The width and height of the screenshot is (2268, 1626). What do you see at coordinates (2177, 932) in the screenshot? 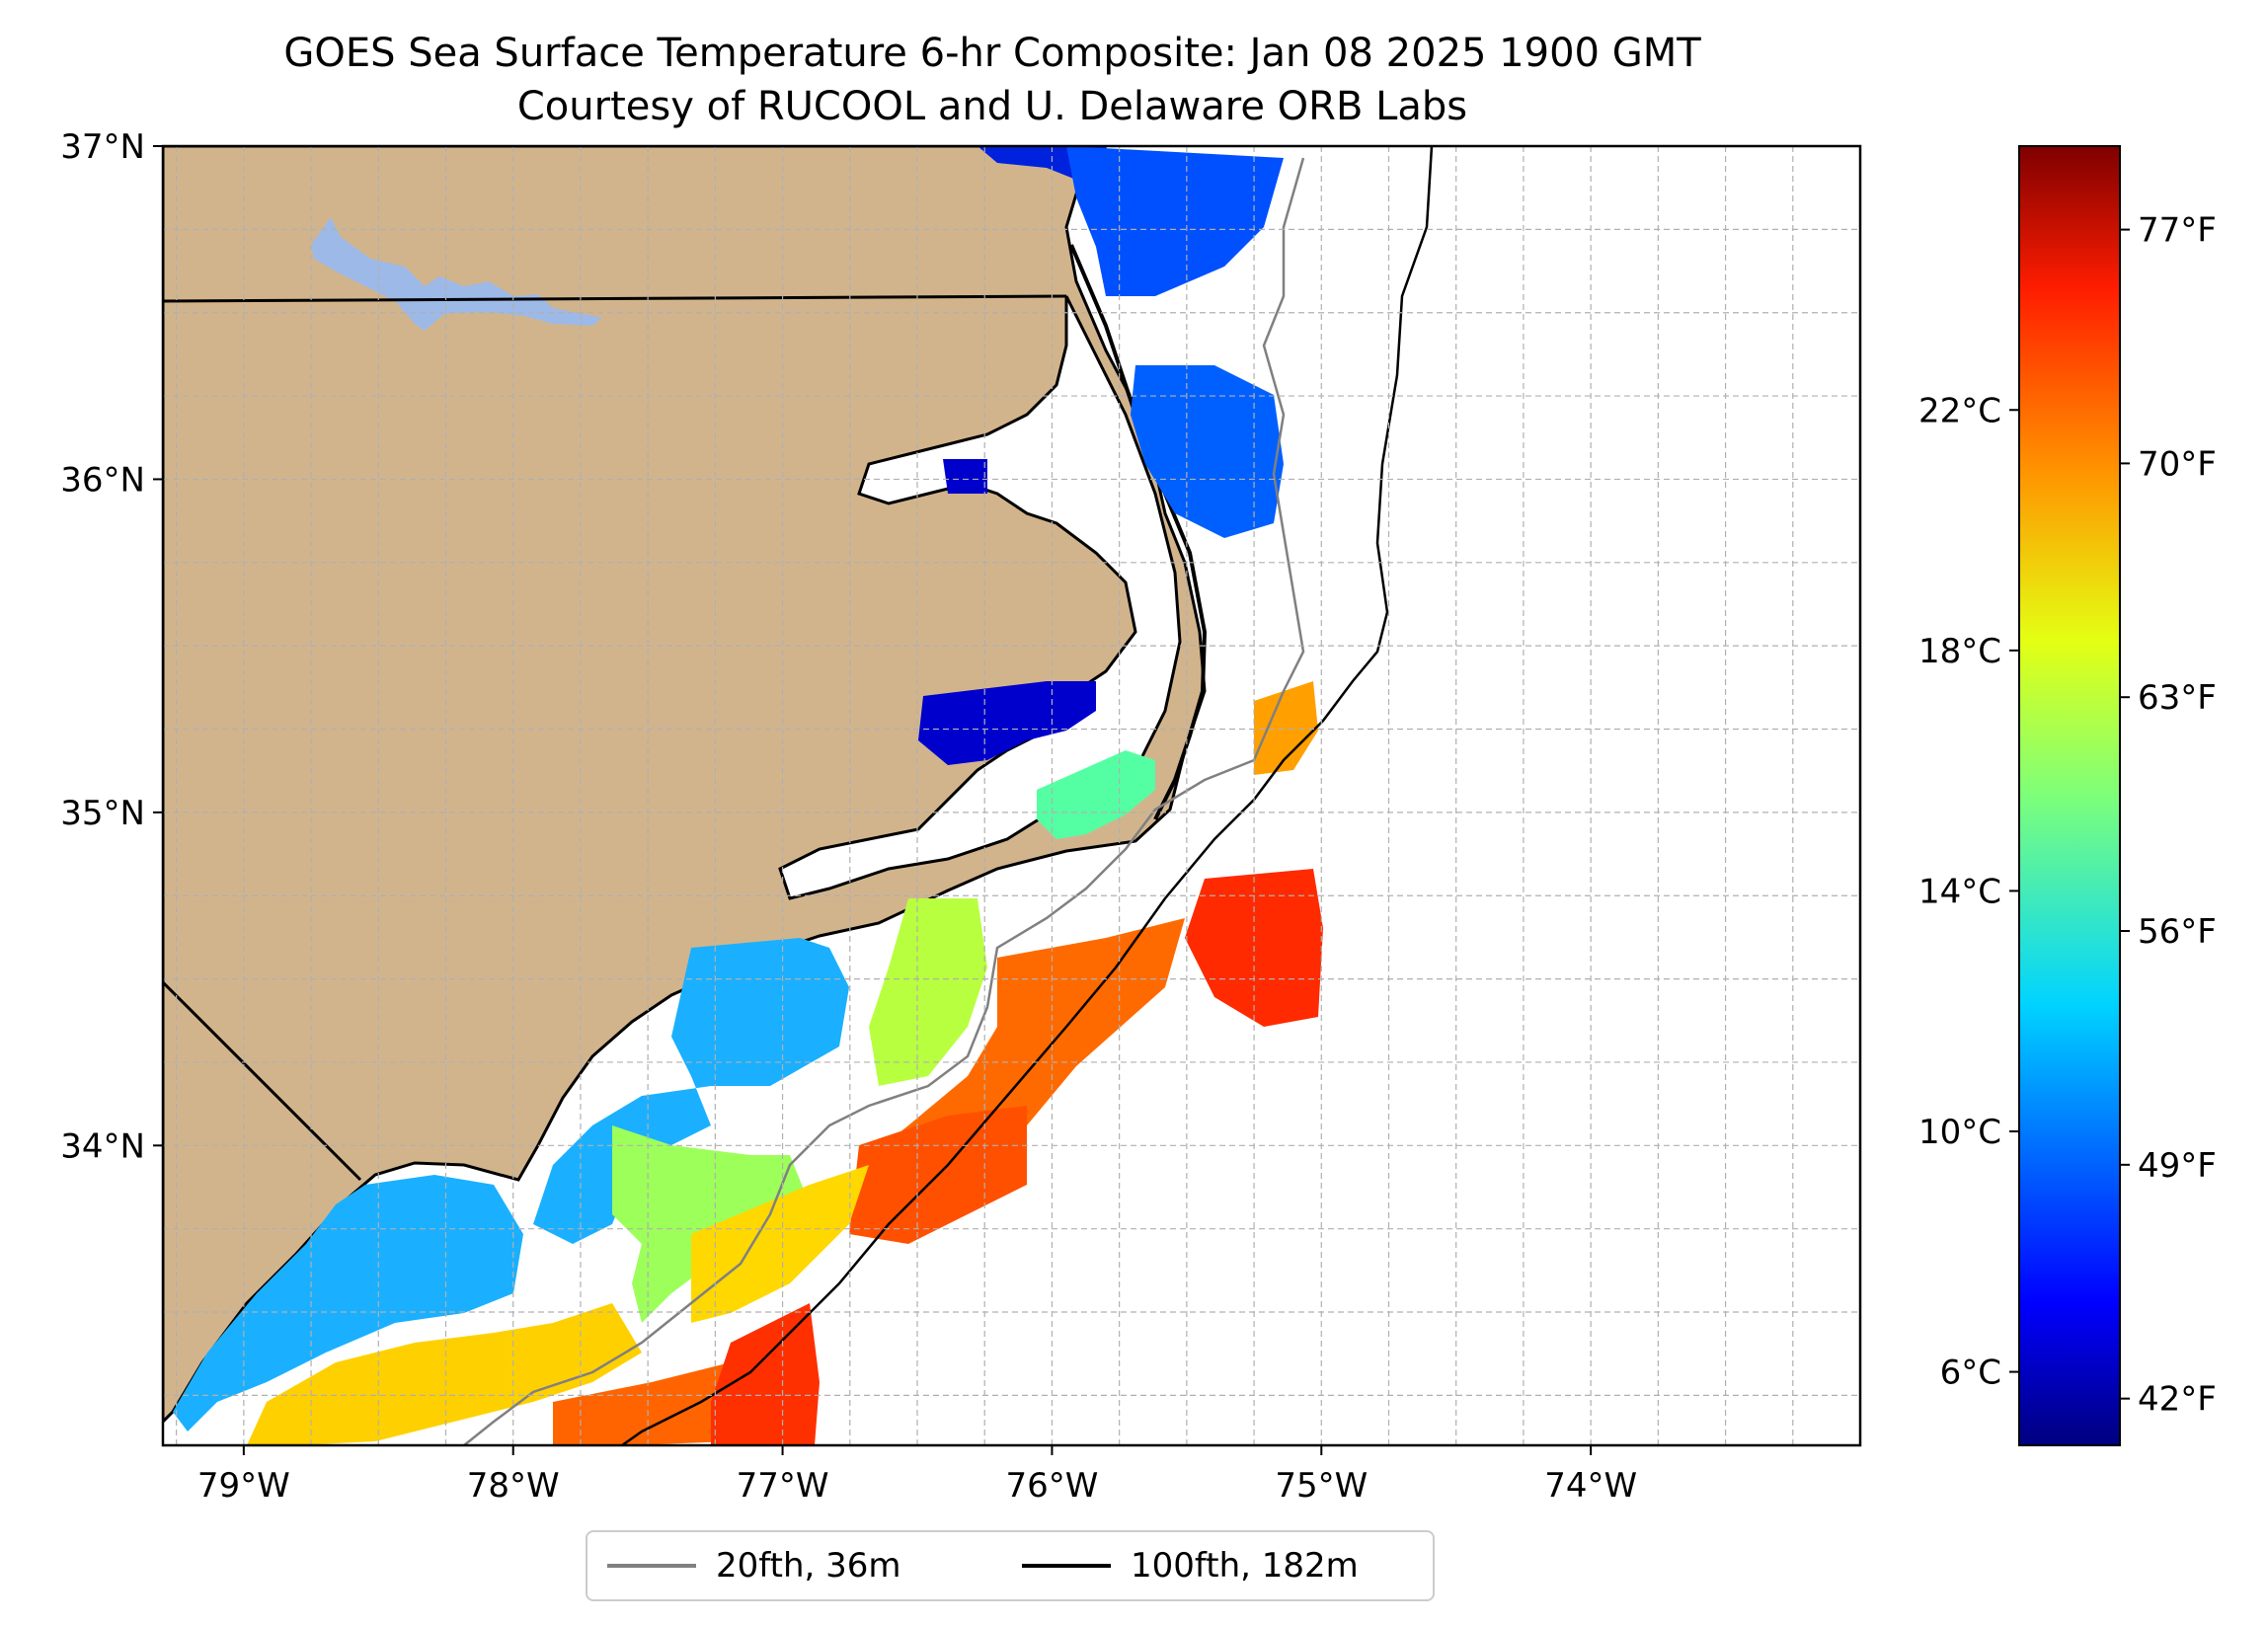
I see `colorbar-f-label: 56°F` at bounding box center [2177, 932].